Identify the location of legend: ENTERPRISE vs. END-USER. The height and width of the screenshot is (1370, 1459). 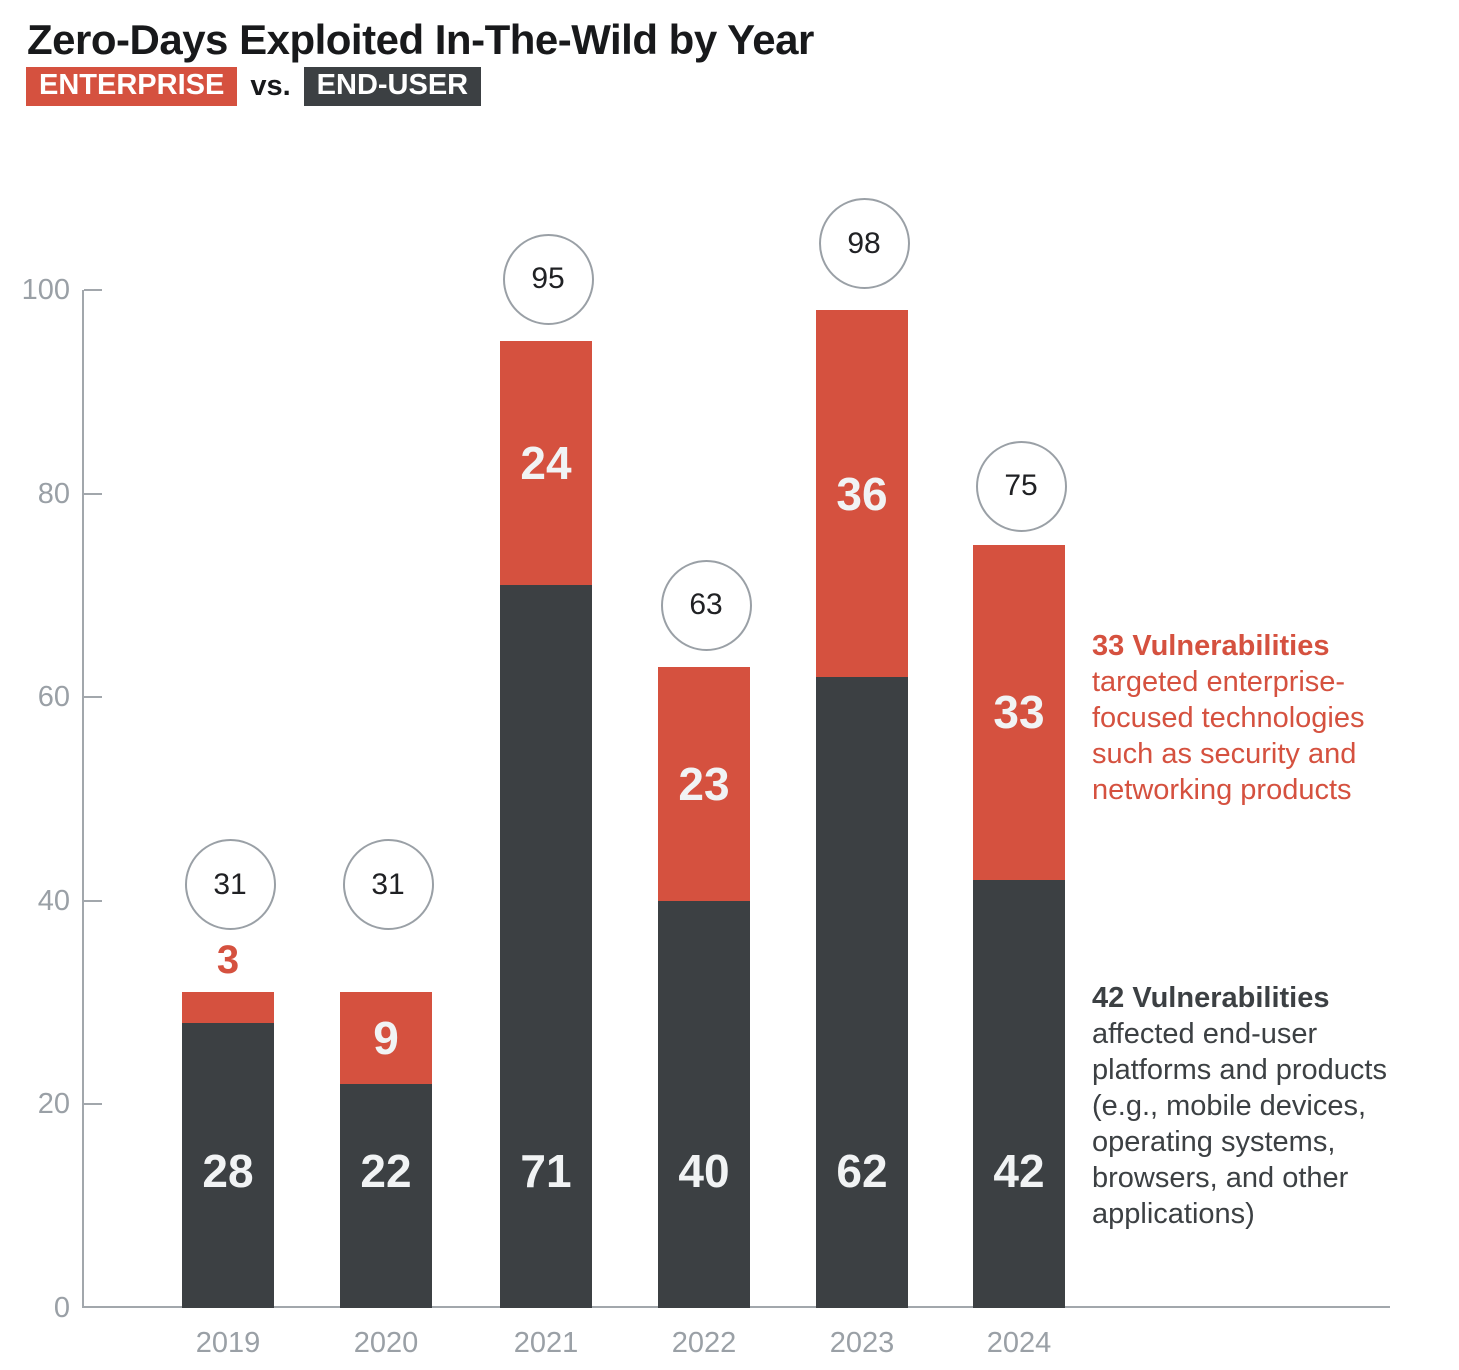
(254, 86).